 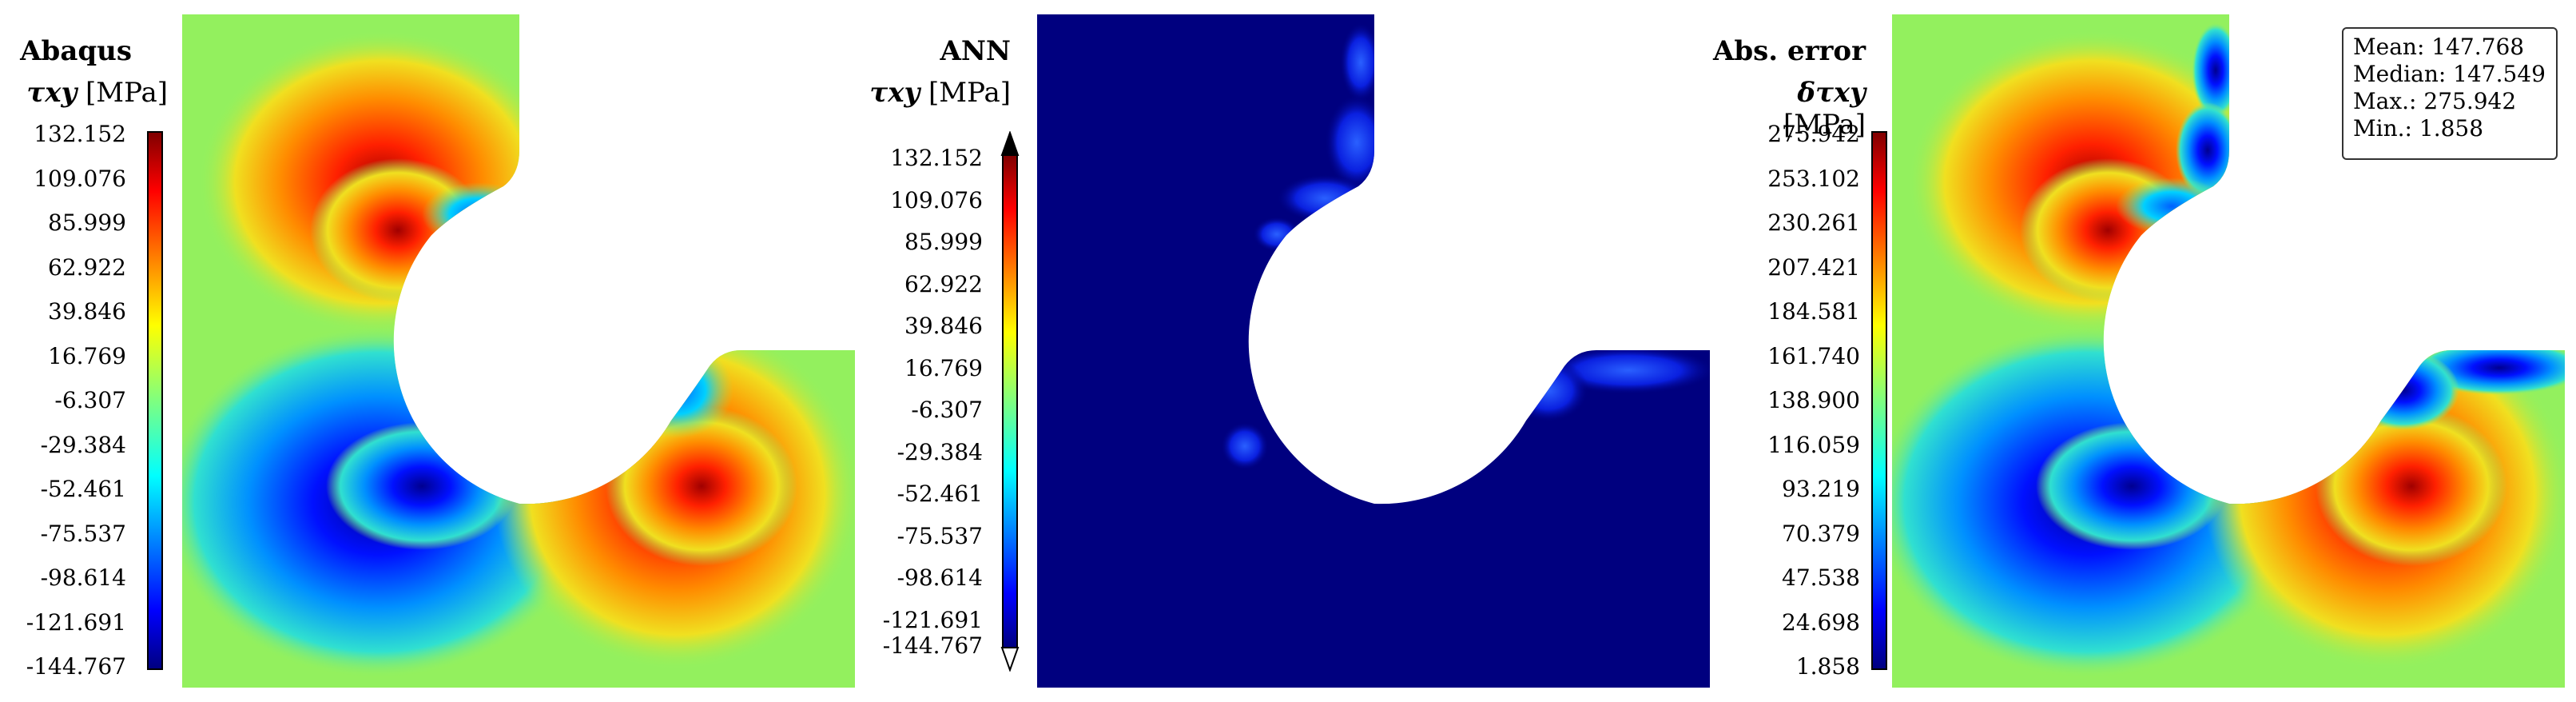 What do you see at coordinates (1813, 445) in the screenshot?
I see `colorbar-tick: 116.059` at bounding box center [1813, 445].